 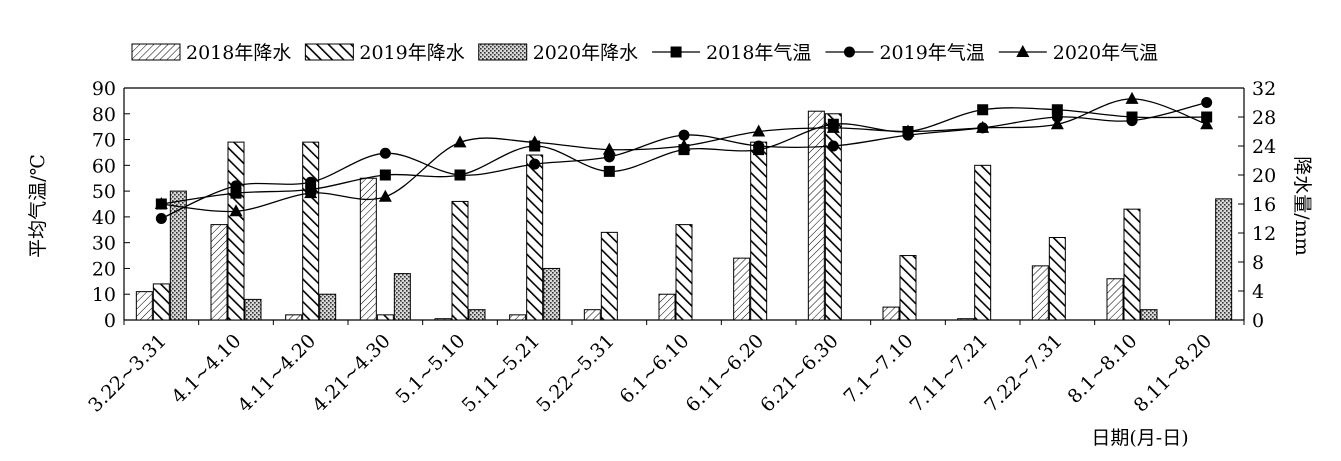 I want to click on y-left-tick-label: 0, so click(x=110, y=321).